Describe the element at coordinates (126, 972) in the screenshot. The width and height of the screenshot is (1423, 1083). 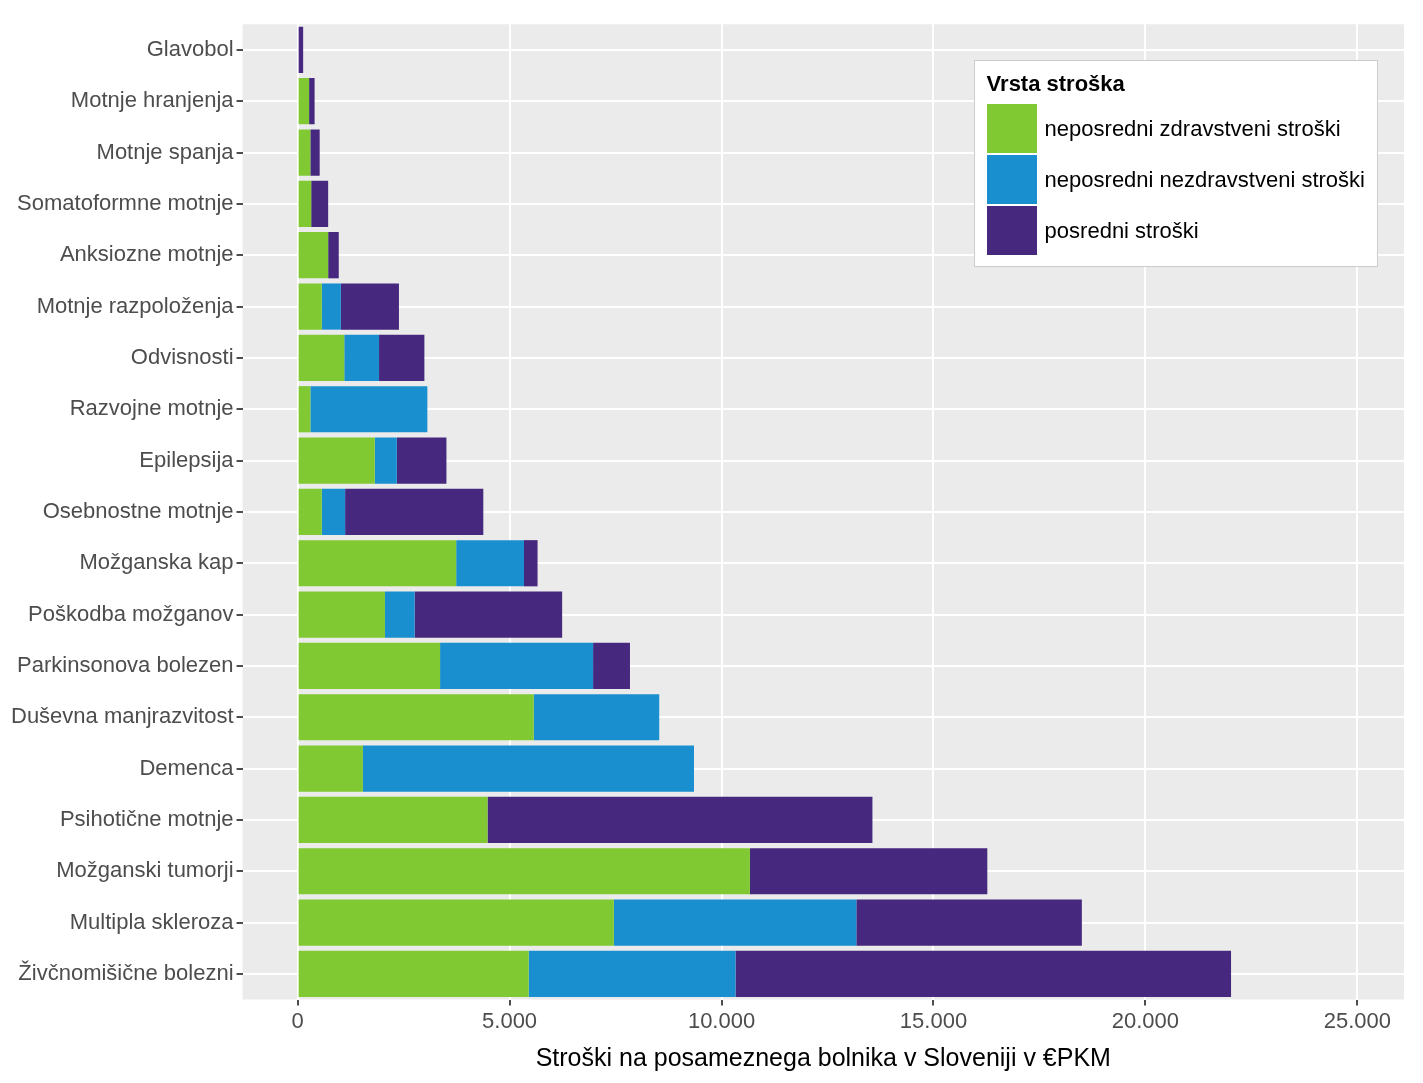
I see `y-tick-label: Živčnomišične bolezni` at that location.